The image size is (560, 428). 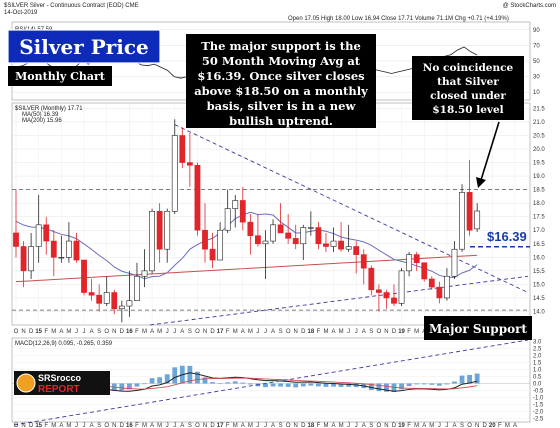 I want to click on macd-tick-label: 1.5, so click(x=537, y=364).